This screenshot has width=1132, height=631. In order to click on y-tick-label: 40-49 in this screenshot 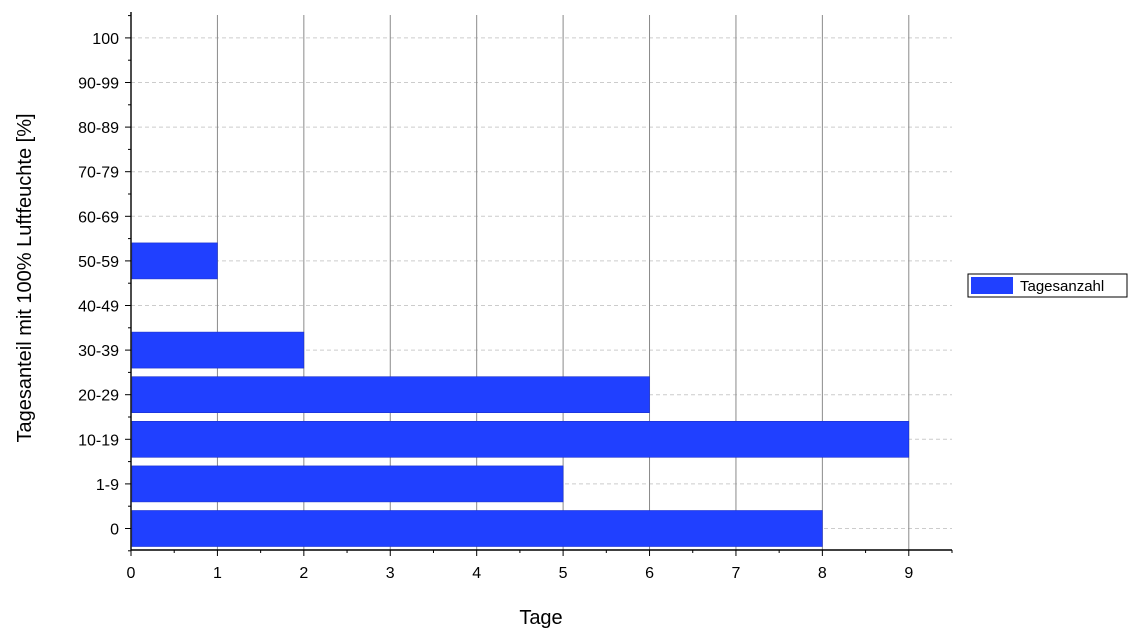, I will do `click(98, 307)`.